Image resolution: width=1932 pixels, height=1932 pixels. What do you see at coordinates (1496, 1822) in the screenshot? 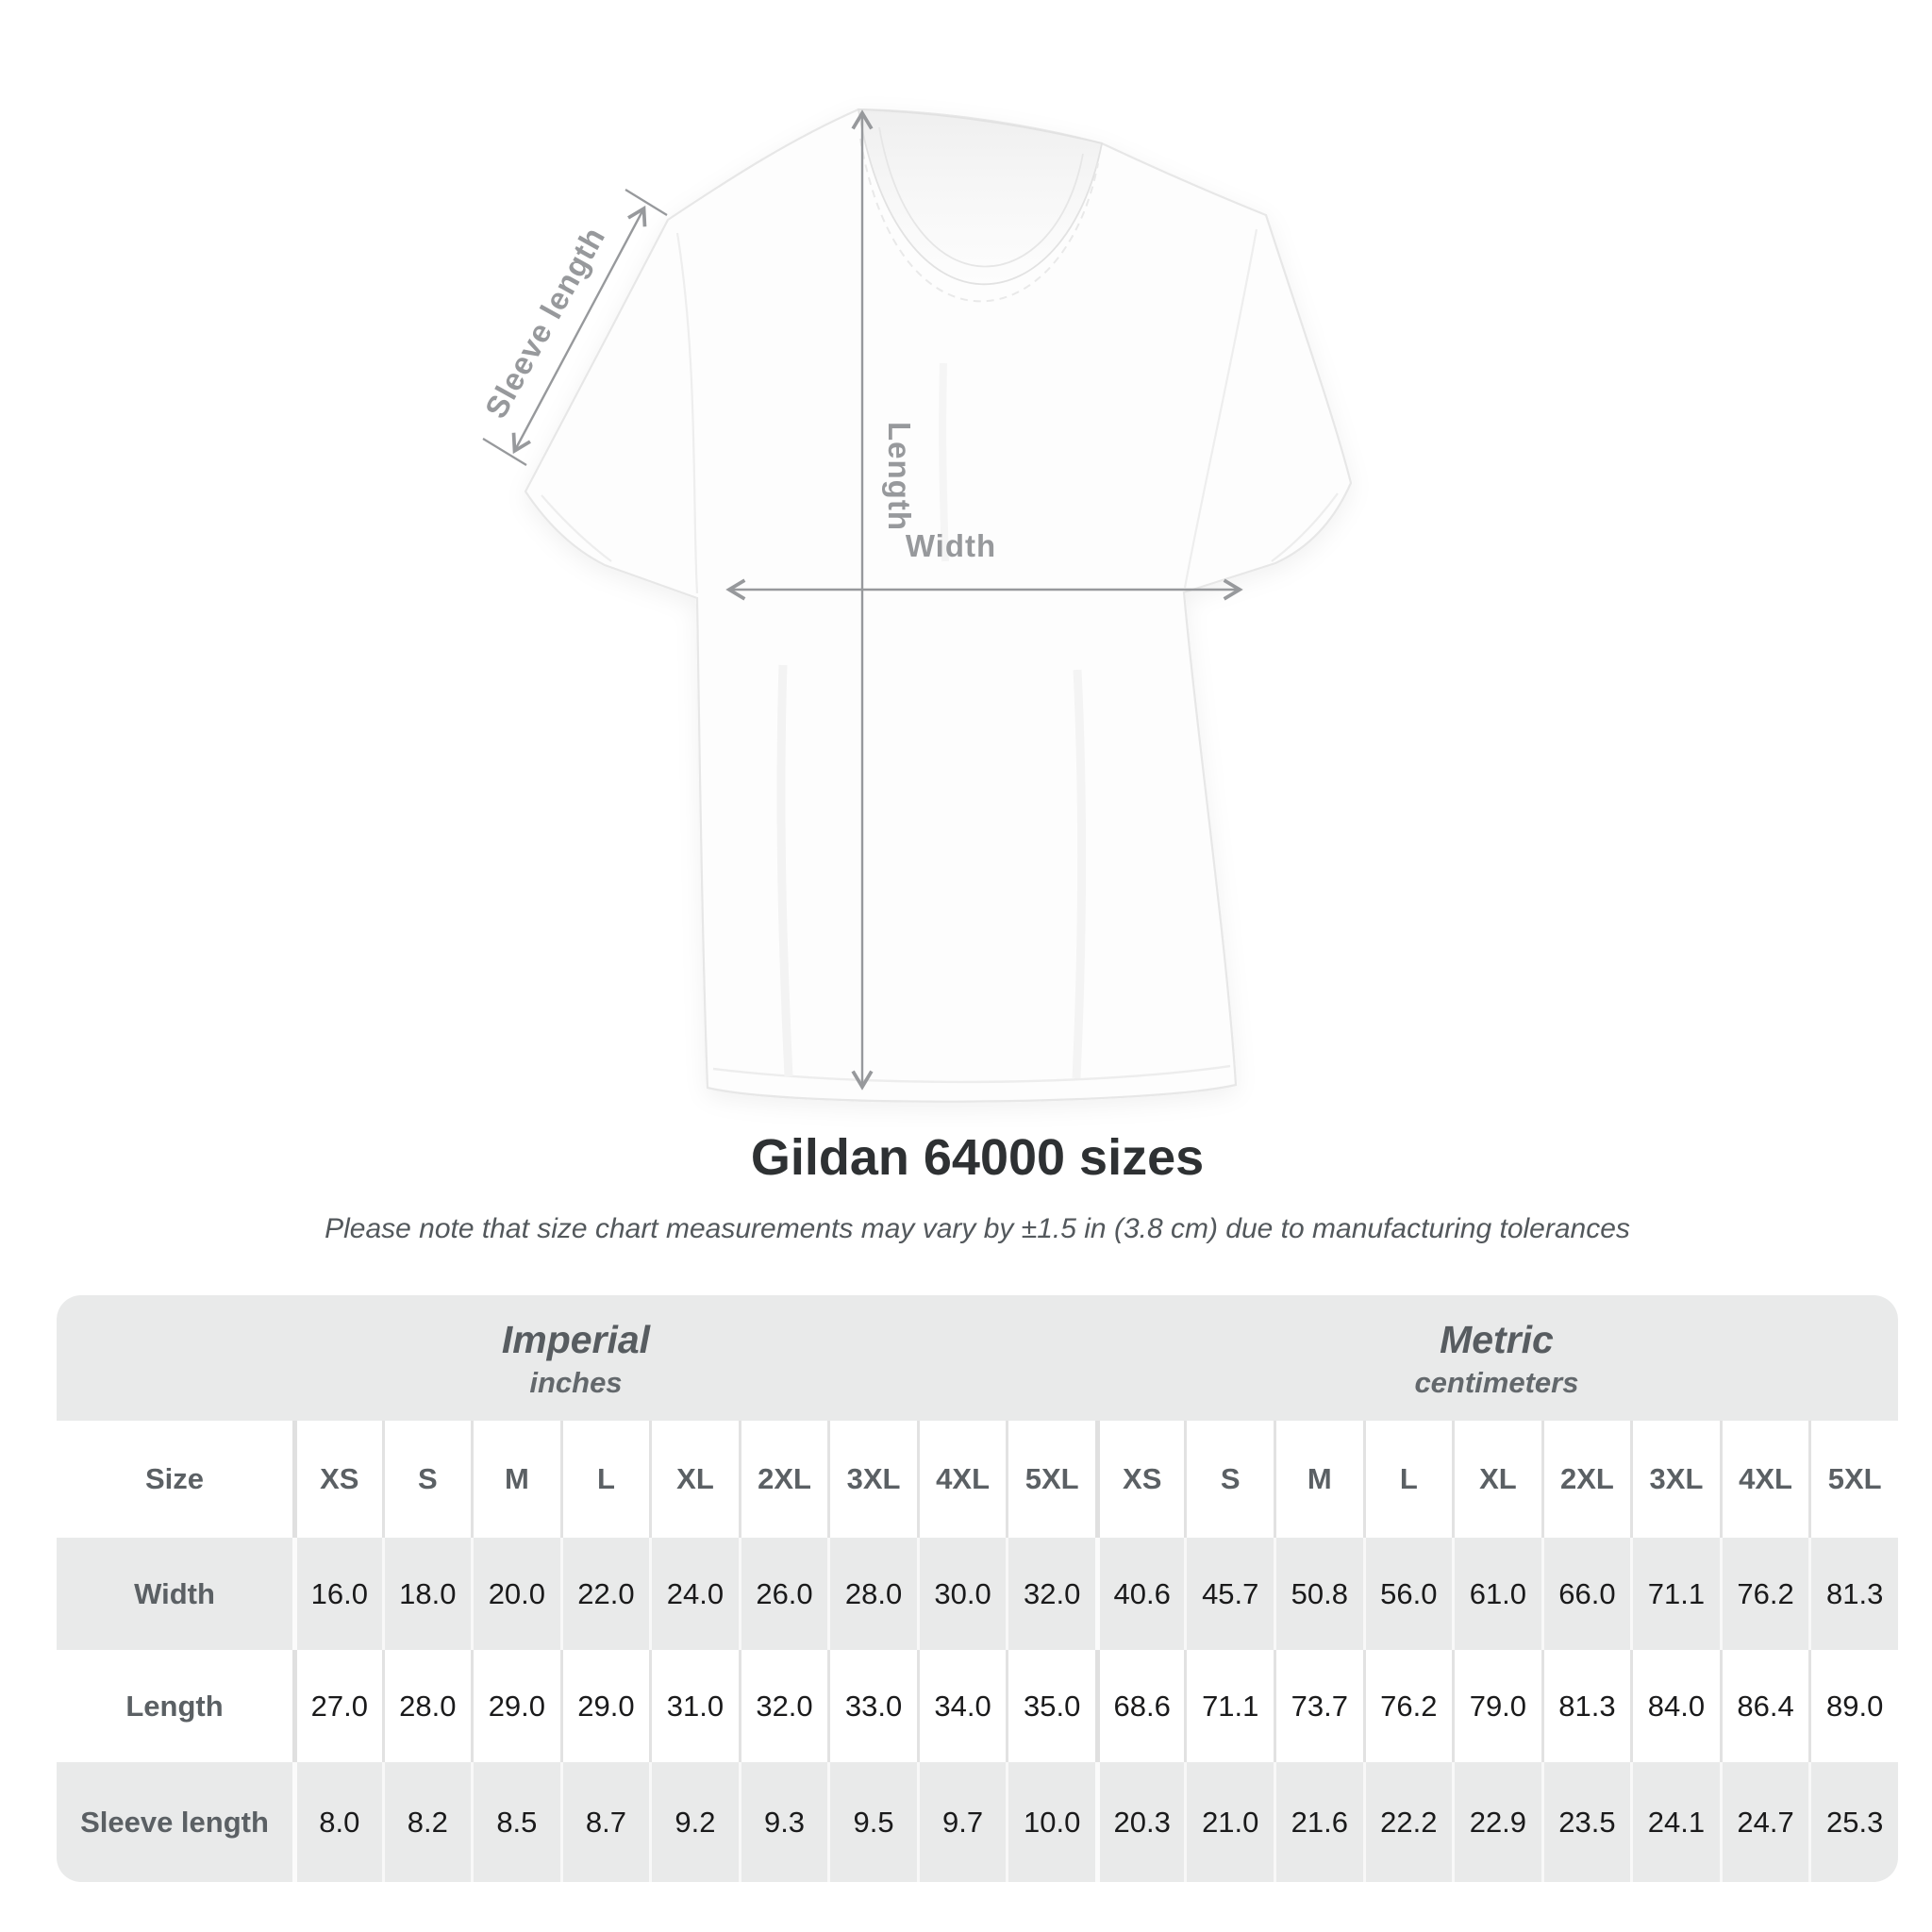
I see `table-cell: 22.9` at bounding box center [1496, 1822].